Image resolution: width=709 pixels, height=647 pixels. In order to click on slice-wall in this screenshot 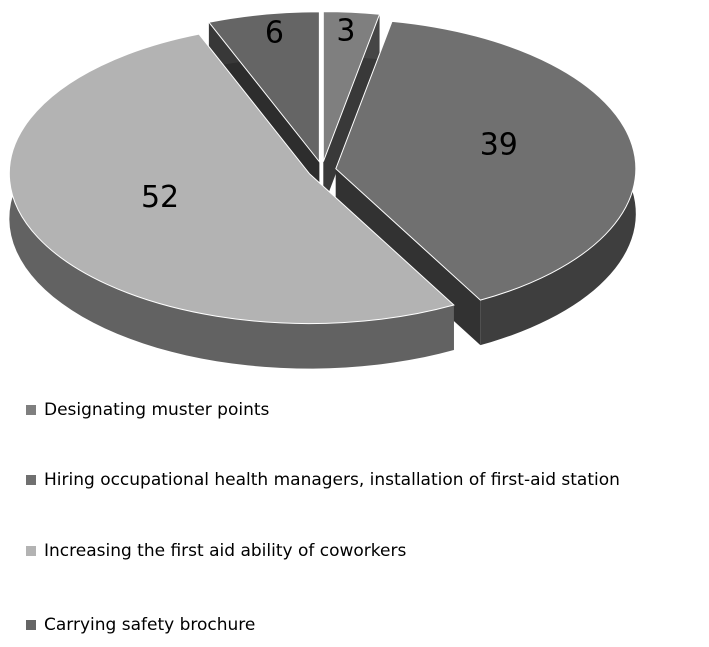, I will do `click(351, 110)`.